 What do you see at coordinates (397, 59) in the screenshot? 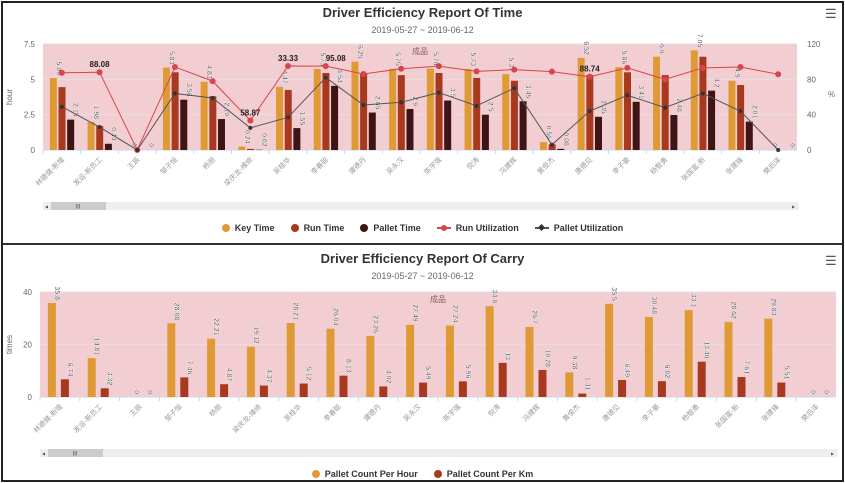
I see `data-label: 5.75` at bounding box center [397, 59].